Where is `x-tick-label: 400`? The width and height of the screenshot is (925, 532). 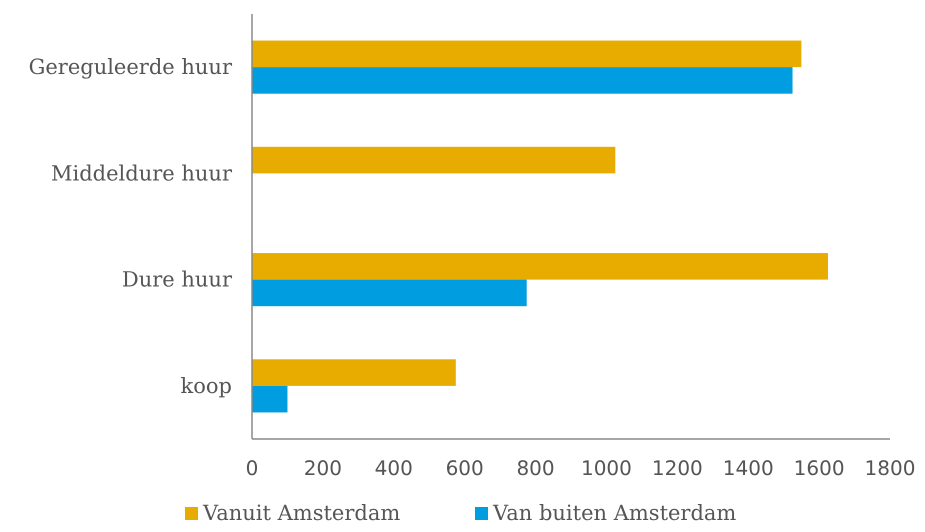 x-tick-label: 400 is located at coordinates (393, 468).